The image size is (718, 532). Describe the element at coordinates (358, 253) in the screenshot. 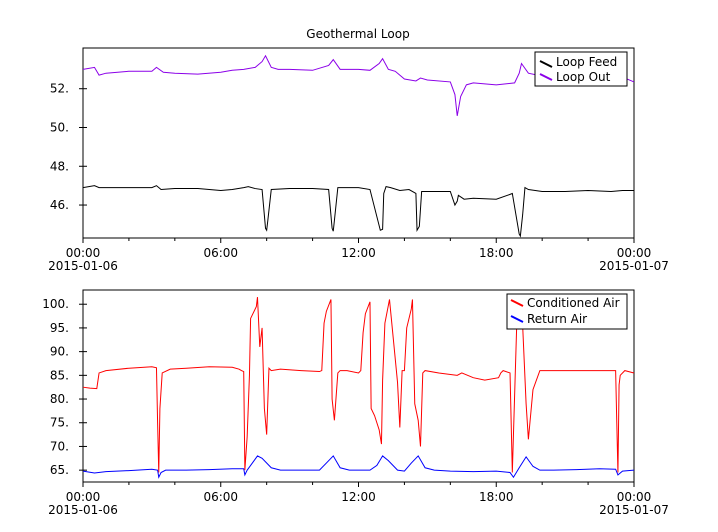

I see `chart-1-x-tick-label: 12:00` at that location.